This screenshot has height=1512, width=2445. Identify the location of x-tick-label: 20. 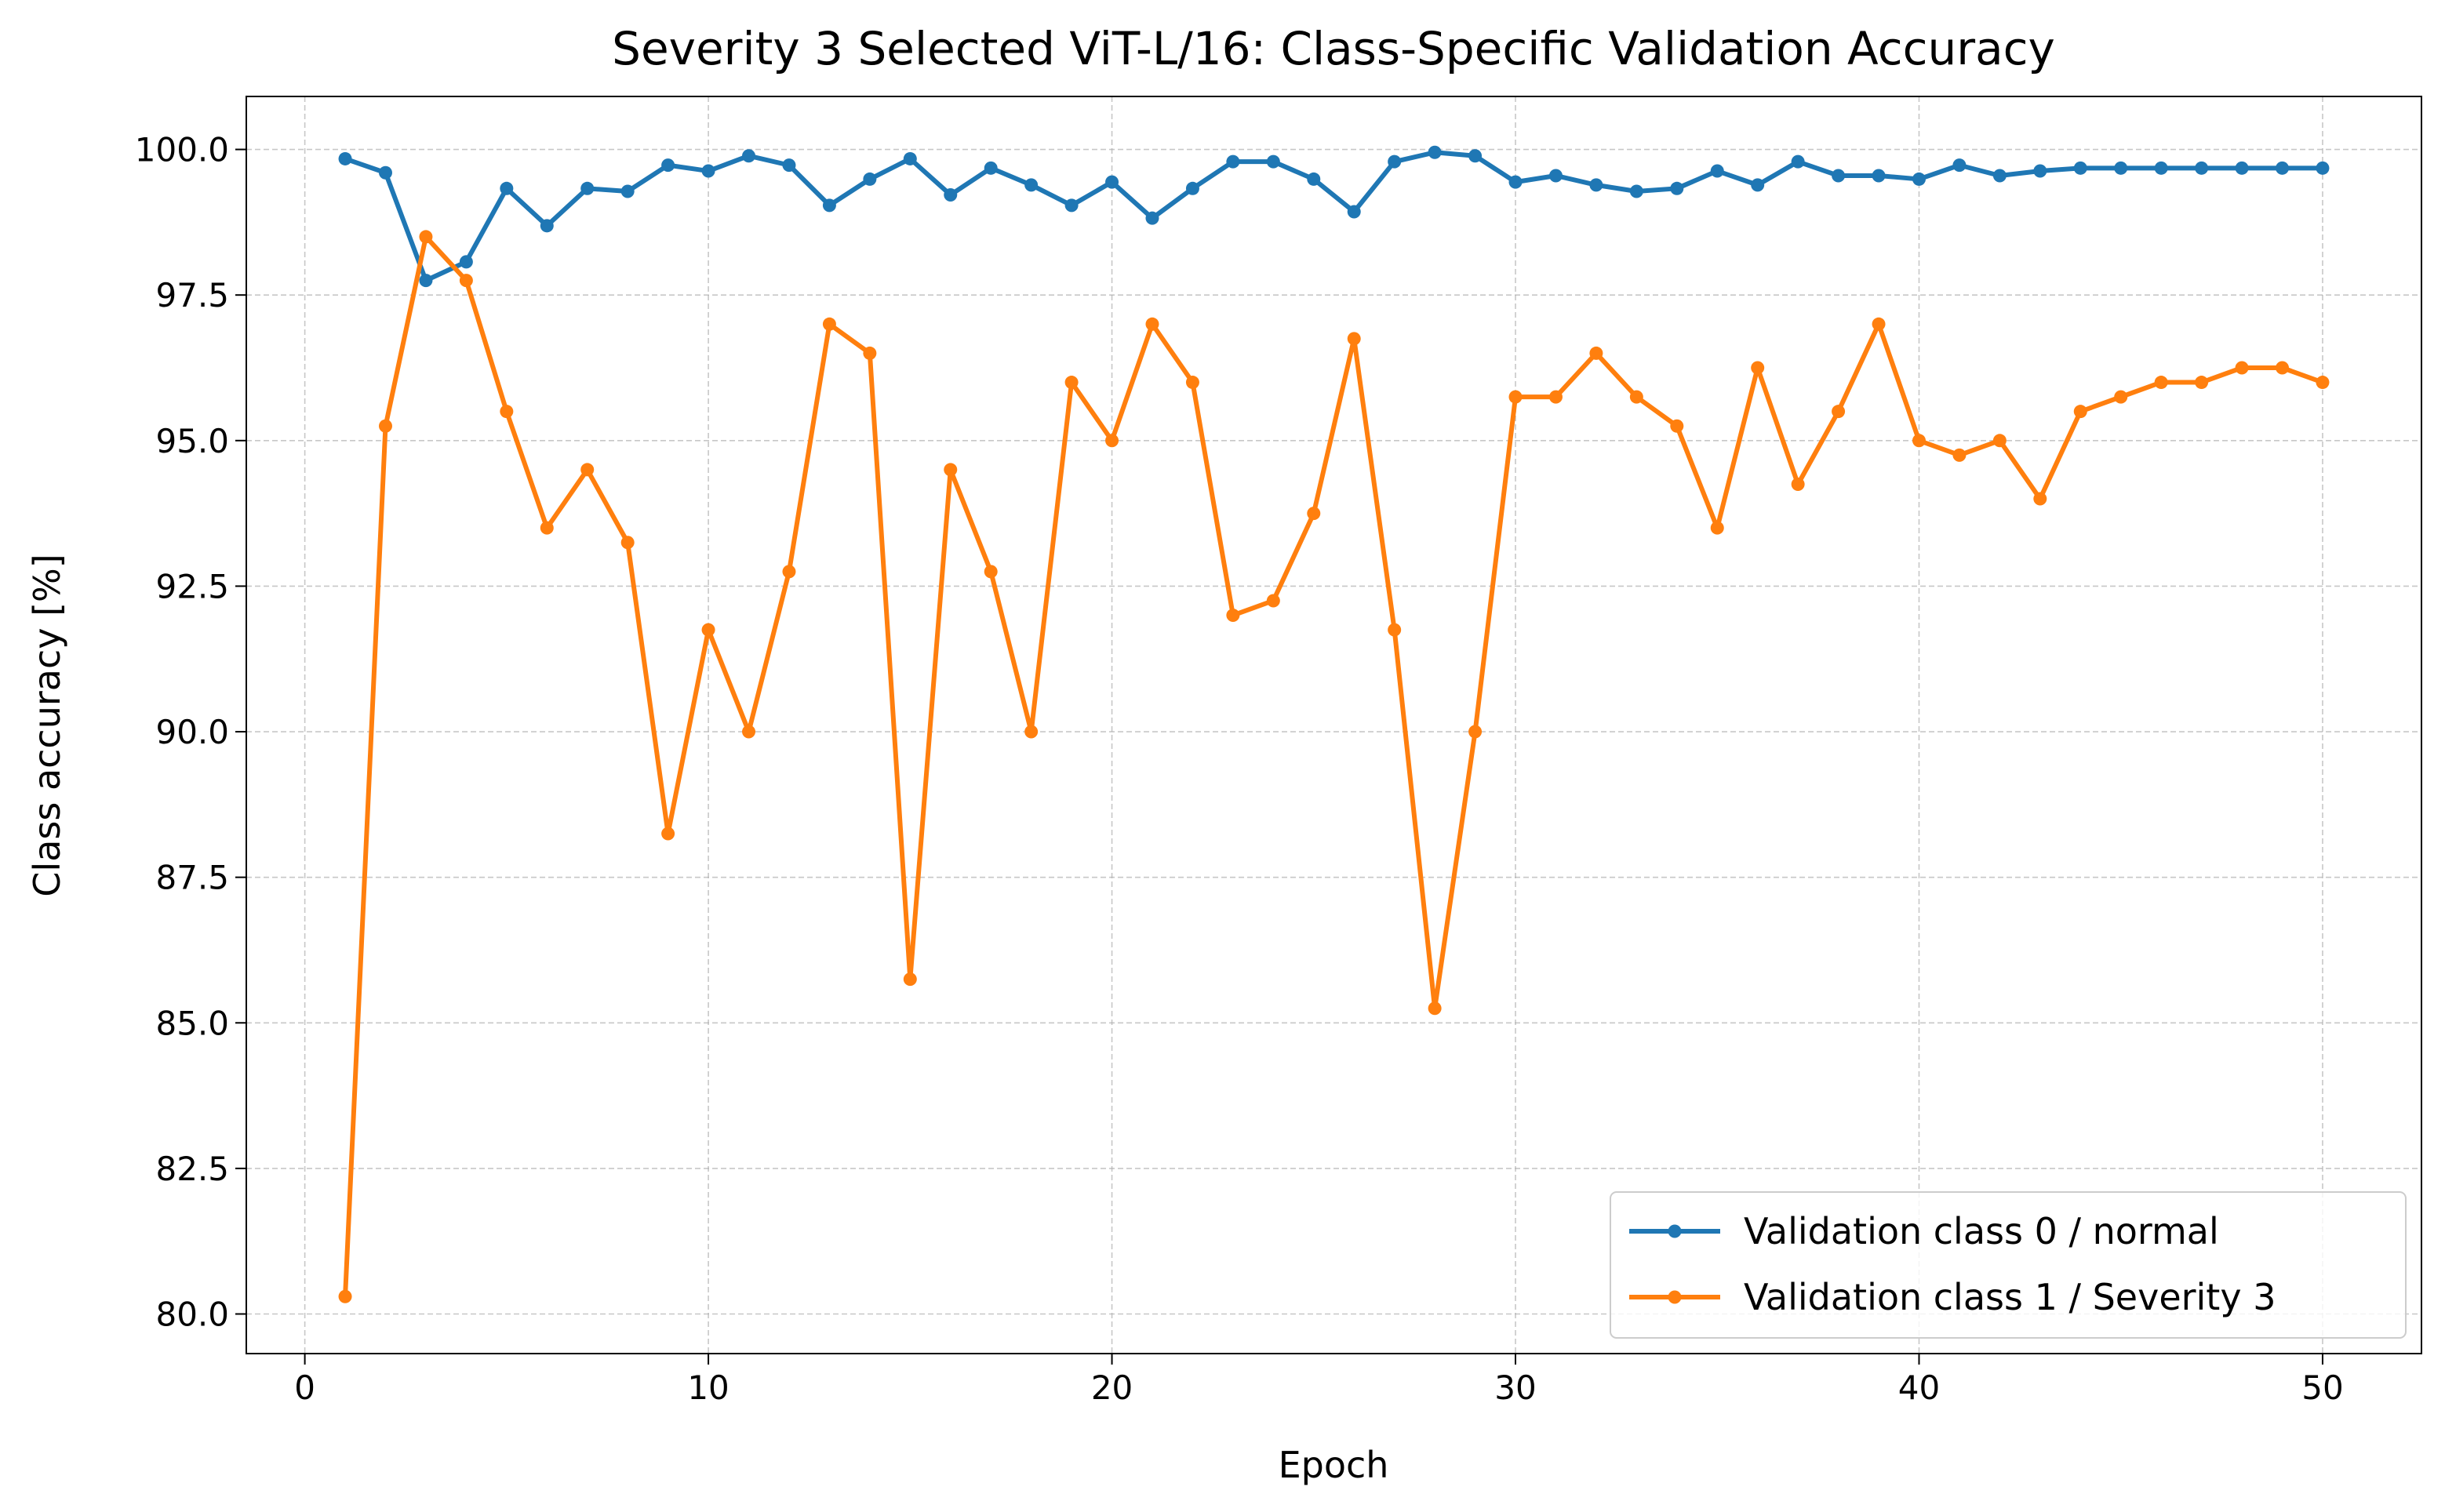
(1112, 1387).